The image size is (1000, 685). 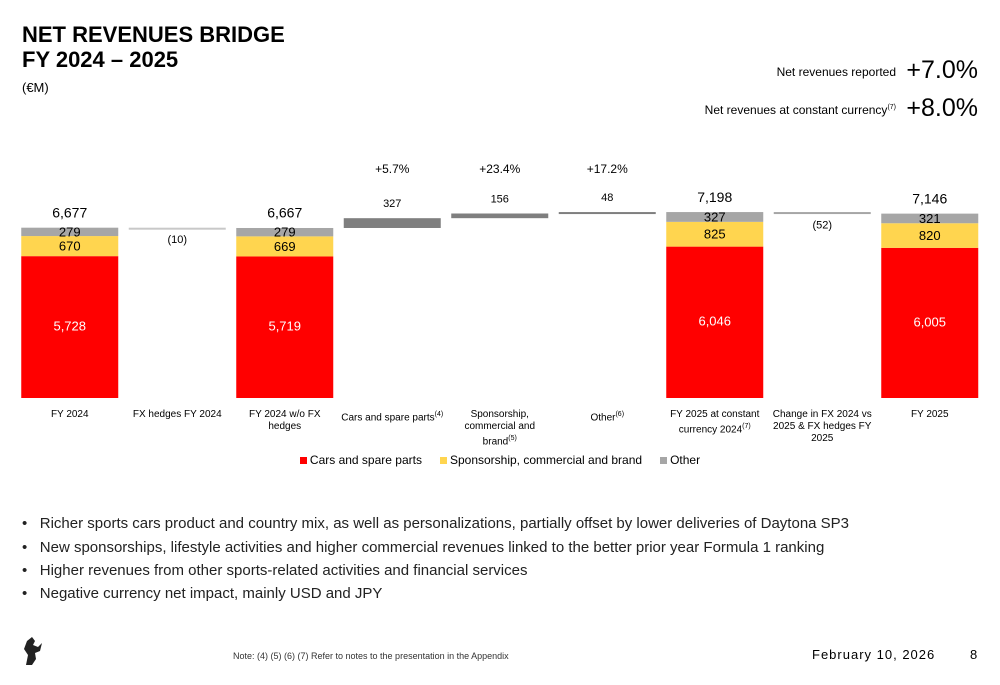 I want to click on note: (6), so click(x=620, y=414).